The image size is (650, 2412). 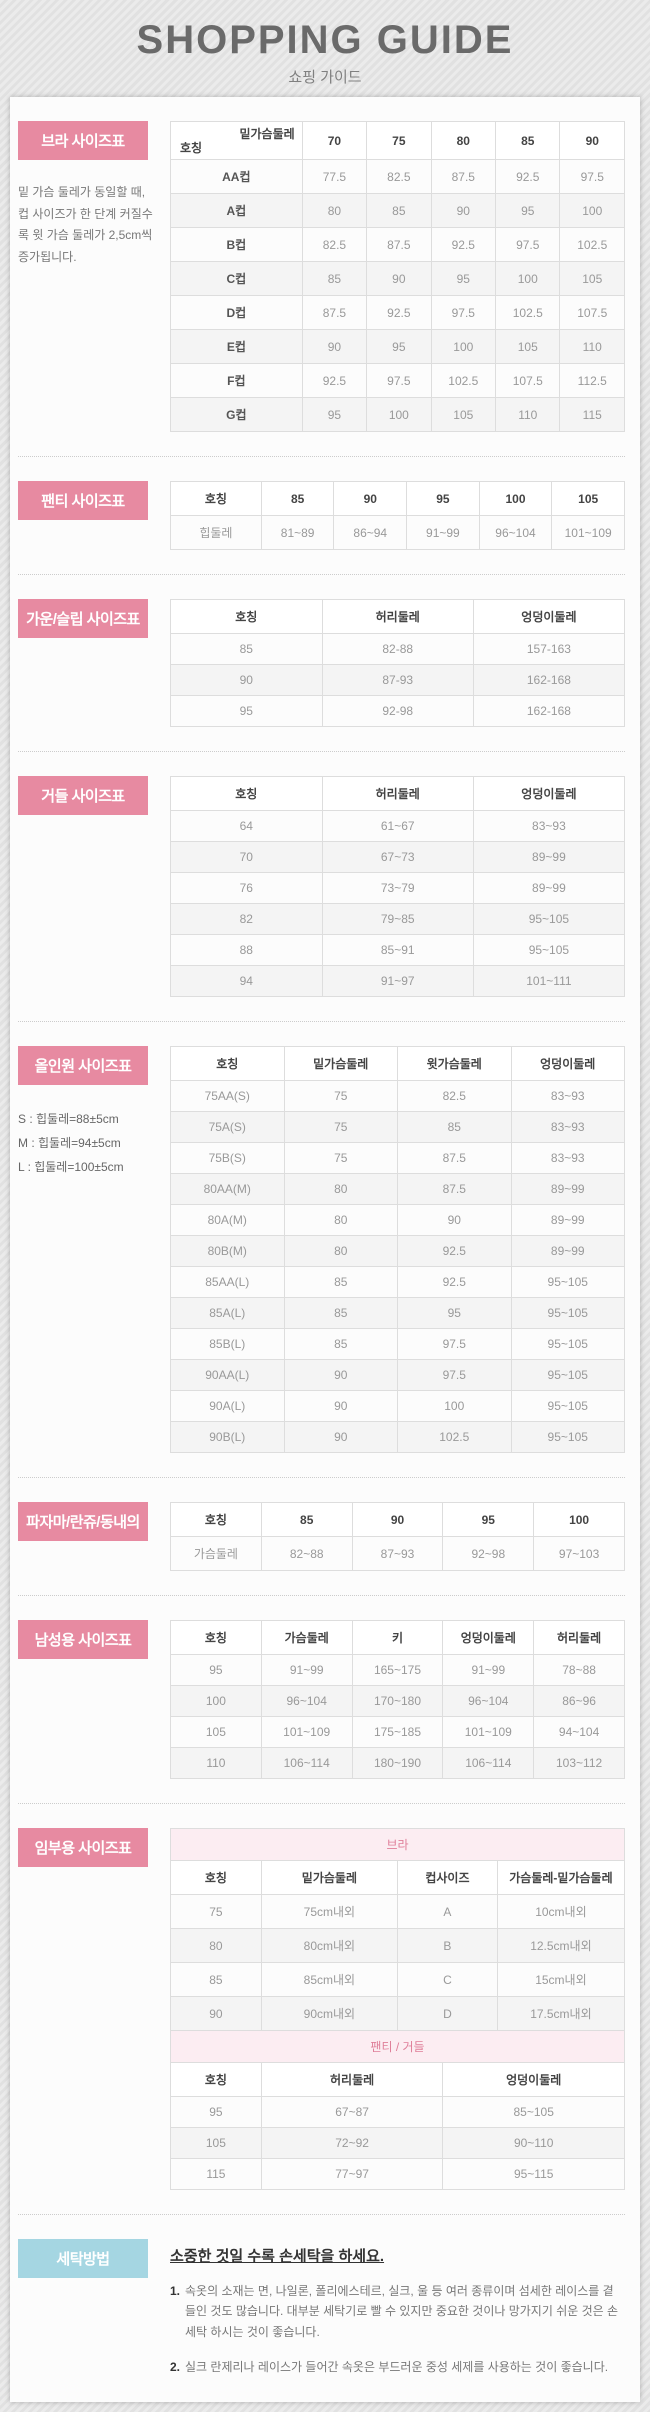 What do you see at coordinates (447, 1877) in the screenshot?
I see `table-header-cell: 컵사이즈` at bounding box center [447, 1877].